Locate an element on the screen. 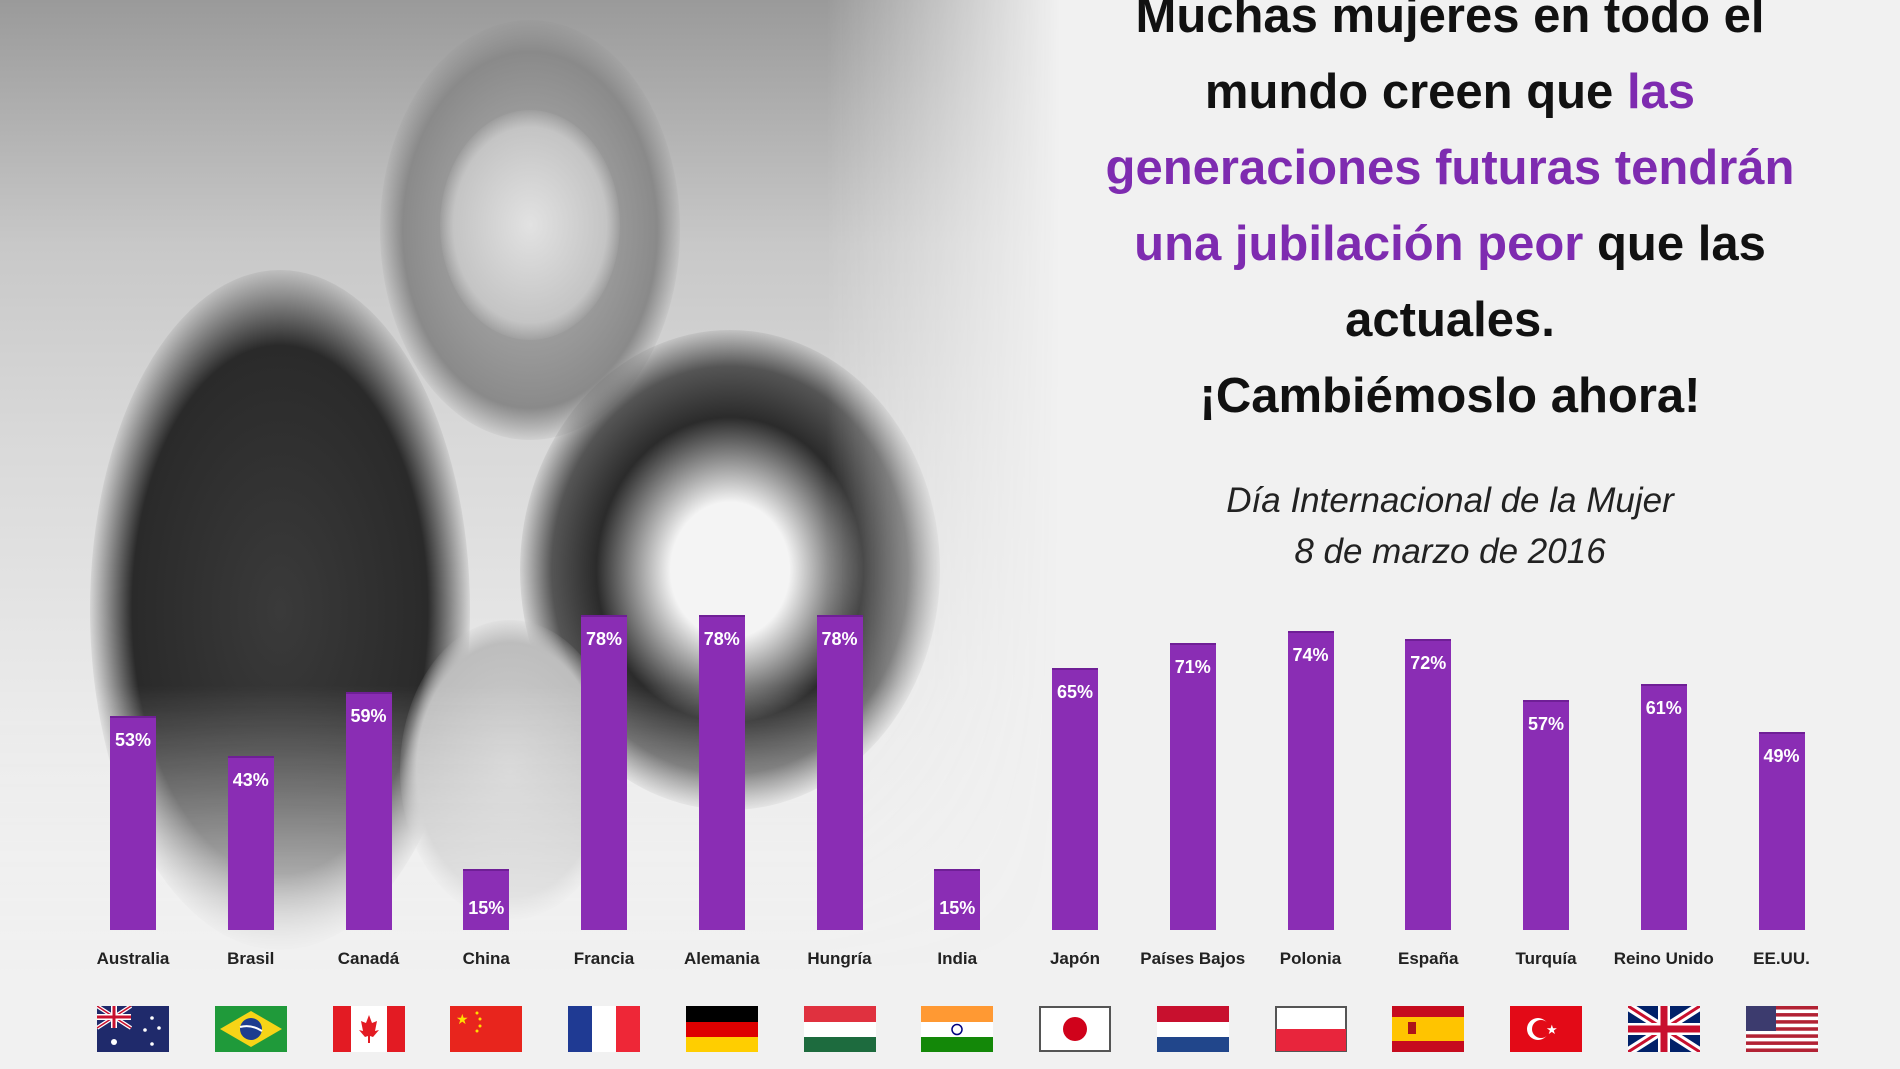 The width and height of the screenshot is (1900, 1069). x-tick-label: Australia is located at coordinates (133, 958).